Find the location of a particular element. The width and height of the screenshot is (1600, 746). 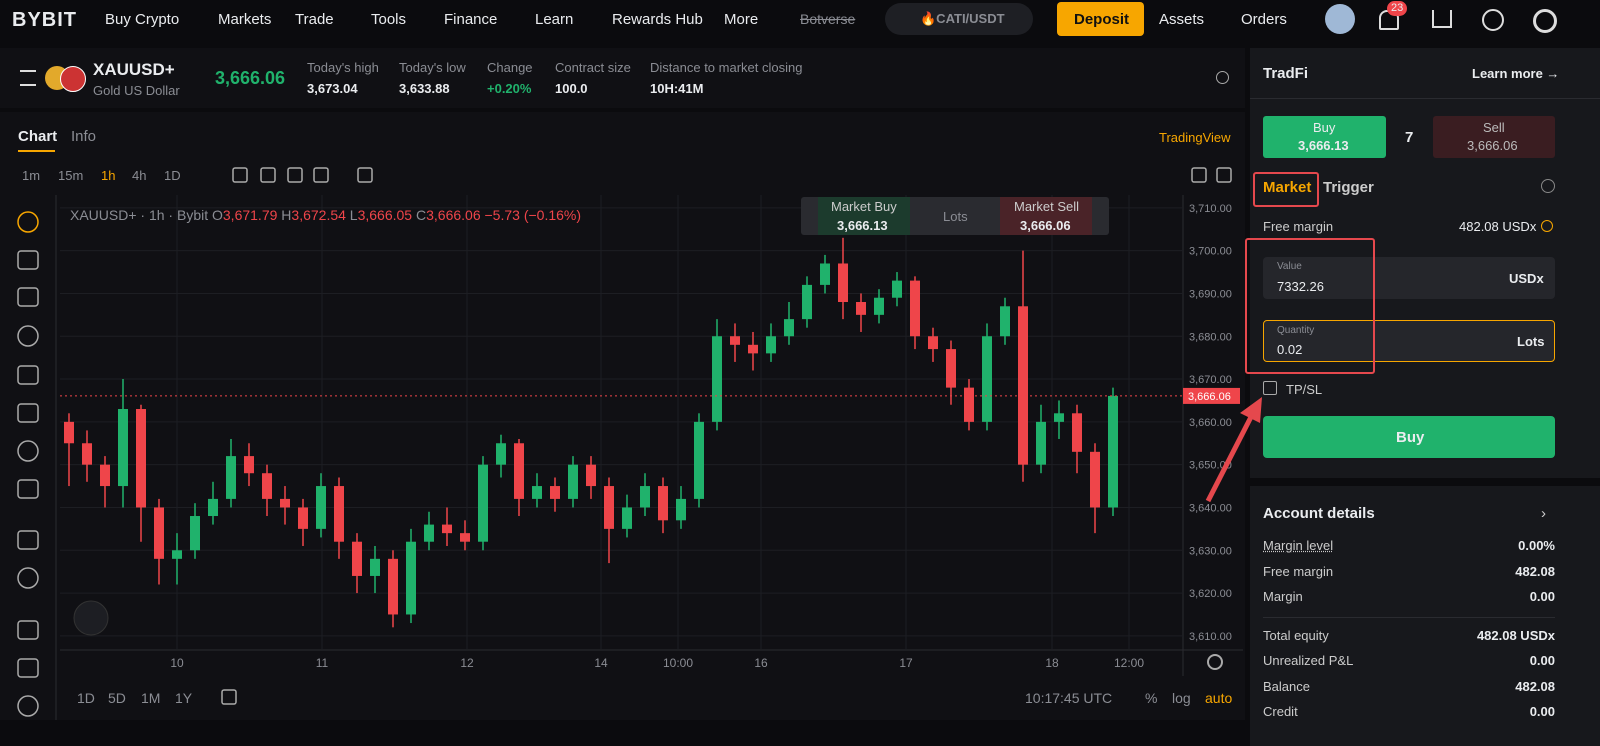

range: 5D is located at coordinates (117, 698).